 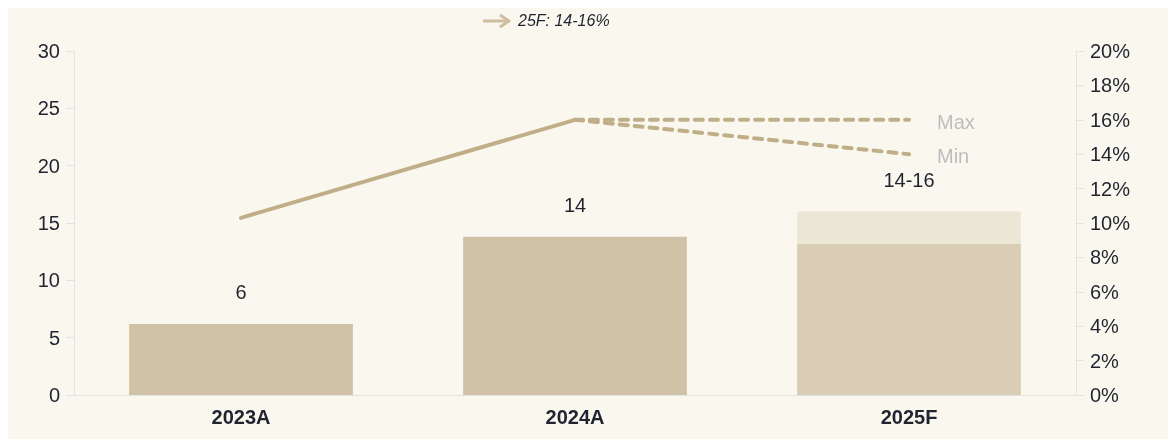 I want to click on total-label: 14, so click(x=575, y=204).